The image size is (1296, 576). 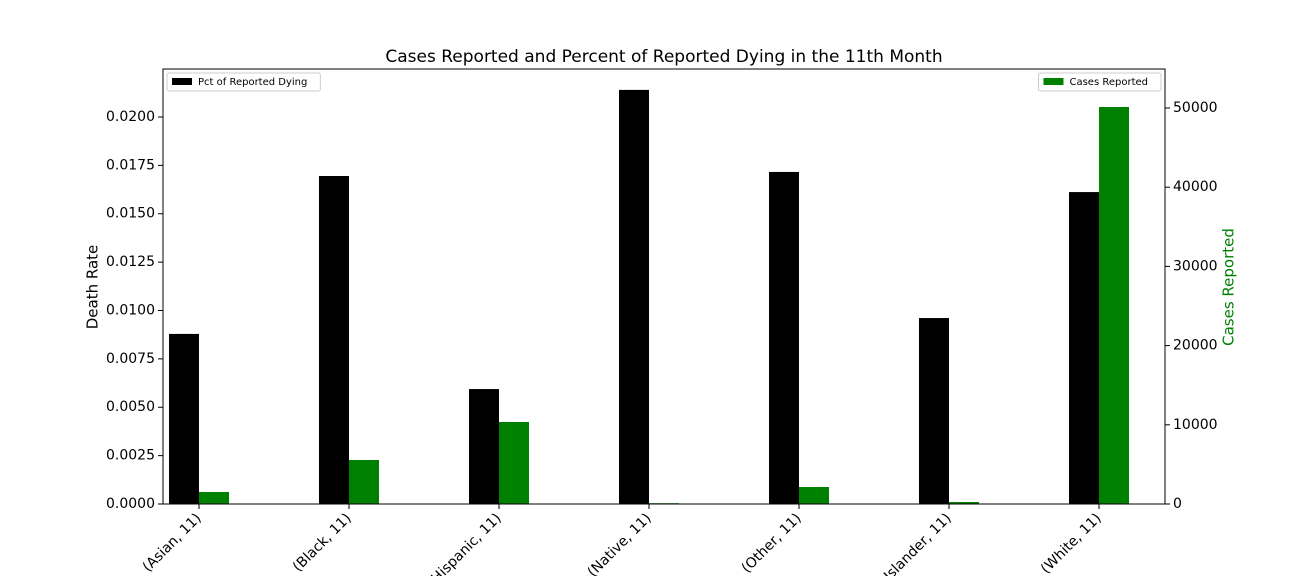 I want to click on x-tick-label: (White, 11), so click(x=1071, y=543).